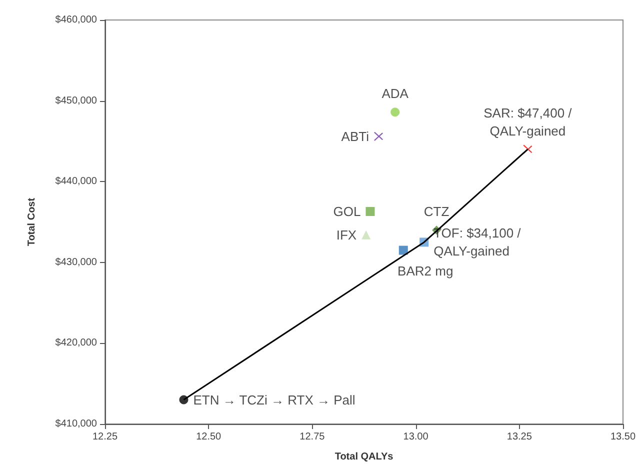 This screenshot has width=641, height=469. Describe the element at coordinates (528, 121) in the screenshot. I see `series-label: SAR: $47,400 /QALY-gained` at that location.